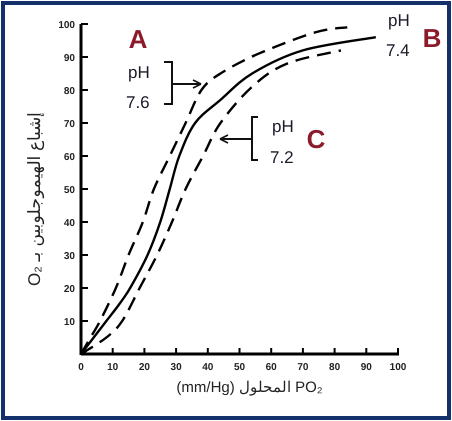 The width and height of the screenshot is (452, 421). Describe the element at coordinates (35, 199) in the screenshot. I see `y-axis-title: إشباع الهيموجلوبين بـ O₂` at that location.